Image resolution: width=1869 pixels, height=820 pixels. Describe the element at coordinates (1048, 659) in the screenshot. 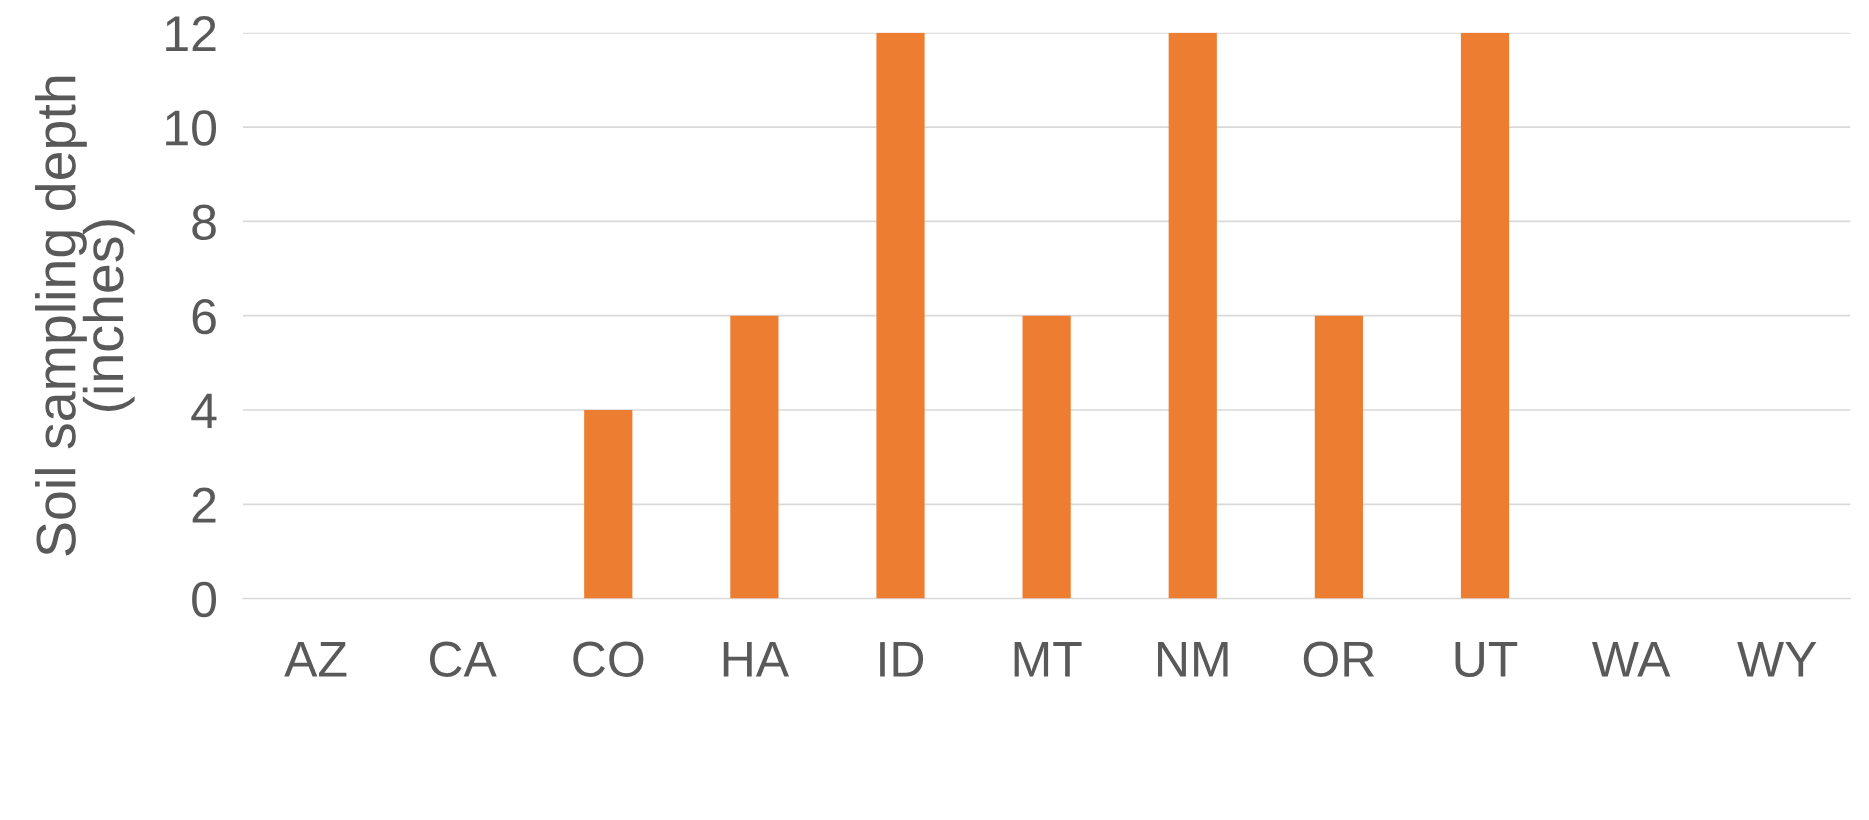

I see `x-tick-label: MT` at that location.